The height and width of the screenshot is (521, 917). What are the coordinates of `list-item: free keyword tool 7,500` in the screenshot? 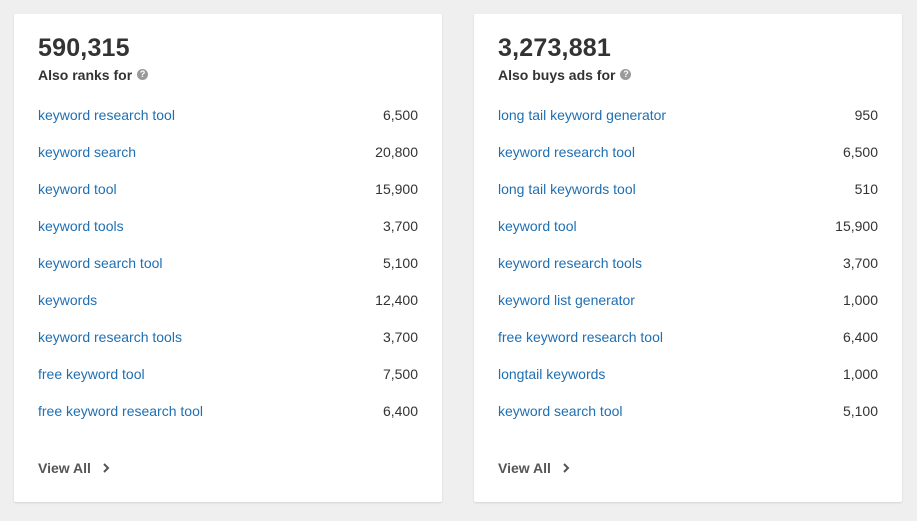 It's located at (228, 373).